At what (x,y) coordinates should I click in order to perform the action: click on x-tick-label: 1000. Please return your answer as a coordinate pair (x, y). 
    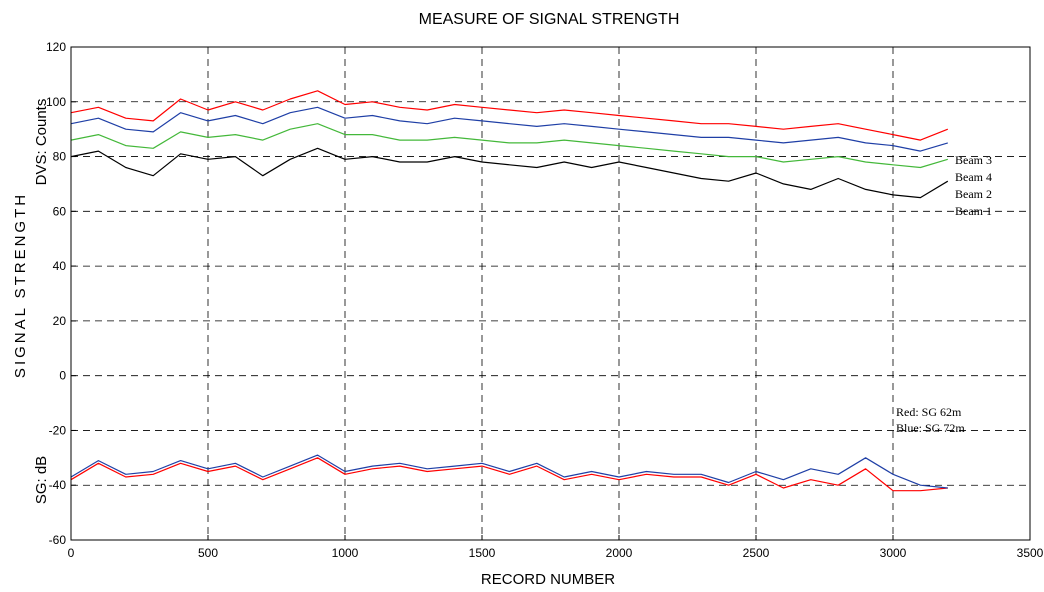
    Looking at the image, I should click on (345, 553).